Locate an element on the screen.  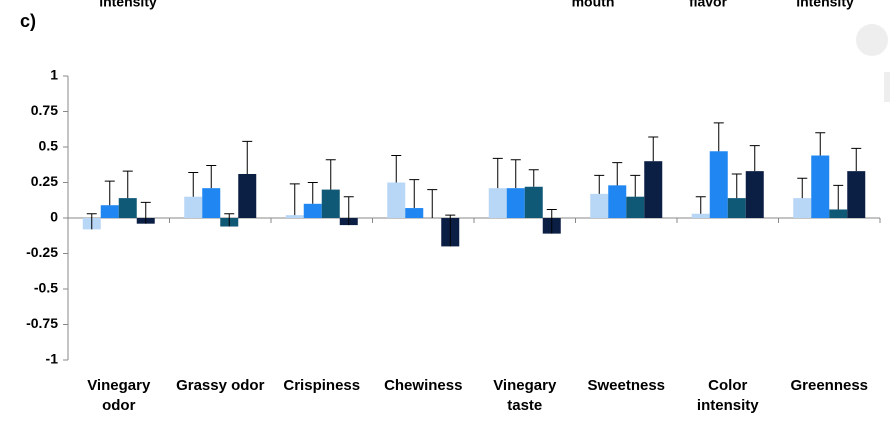
y-tick-label: 0.25 is located at coordinates (44, 181).